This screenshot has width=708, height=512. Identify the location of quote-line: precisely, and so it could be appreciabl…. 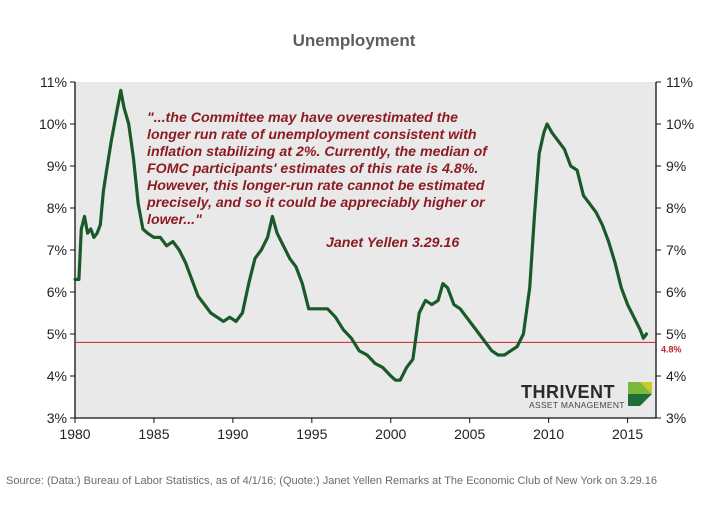
(316, 203).